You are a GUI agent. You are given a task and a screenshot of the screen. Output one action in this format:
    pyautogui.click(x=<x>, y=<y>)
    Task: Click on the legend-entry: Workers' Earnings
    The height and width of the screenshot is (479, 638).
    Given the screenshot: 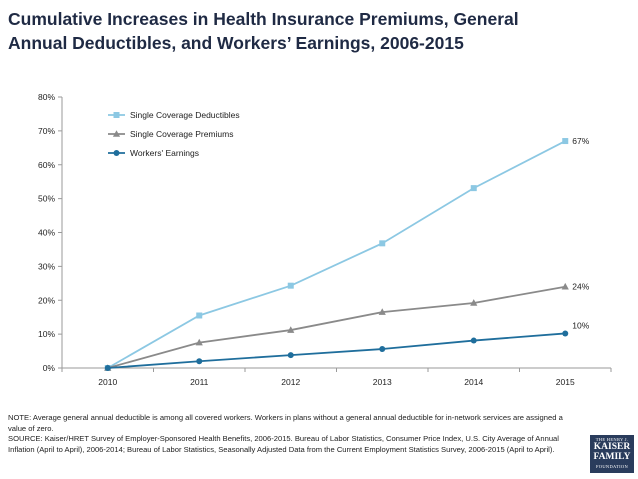 What is the action you would take?
    pyautogui.click(x=164, y=153)
    